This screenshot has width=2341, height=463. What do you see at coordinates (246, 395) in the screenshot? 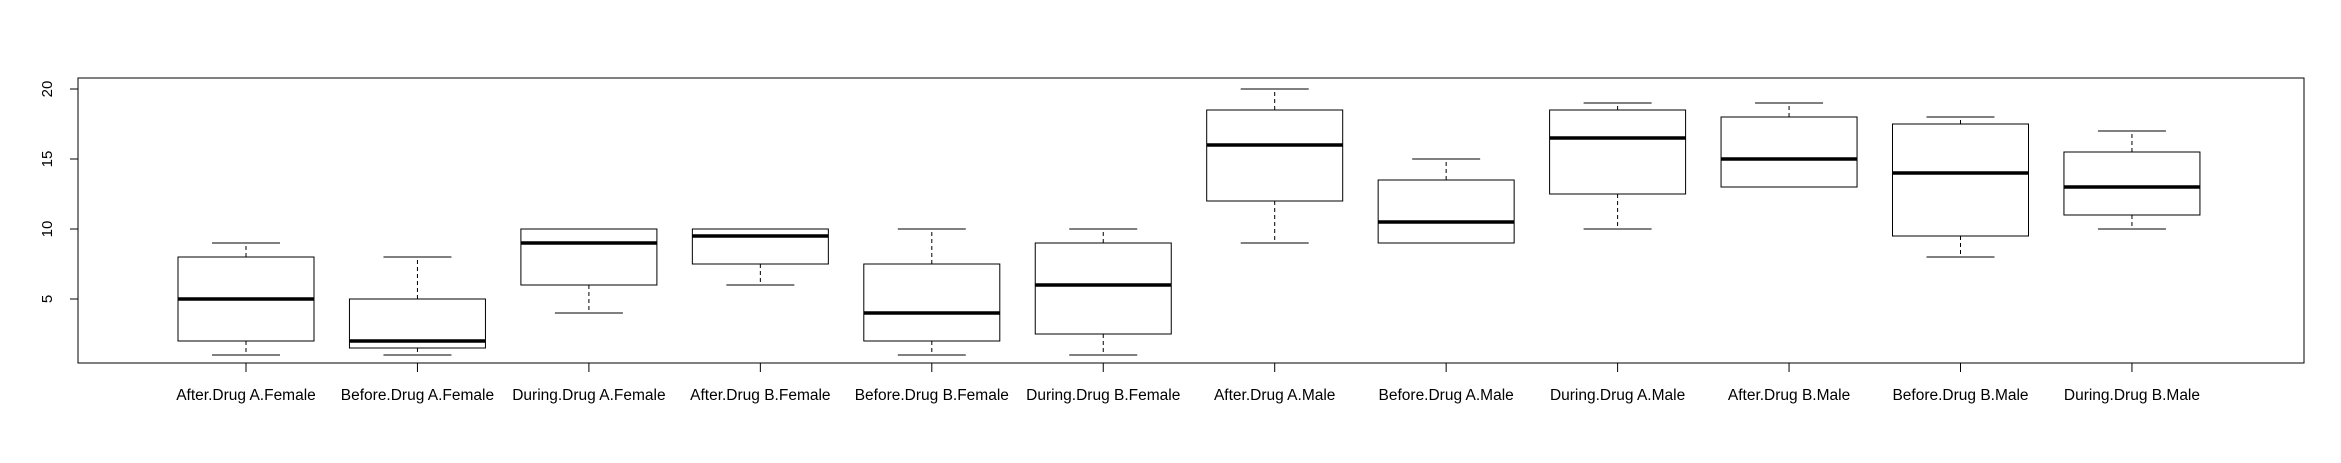
I see `x-tick-label: After.Drug A.Female` at bounding box center [246, 395].